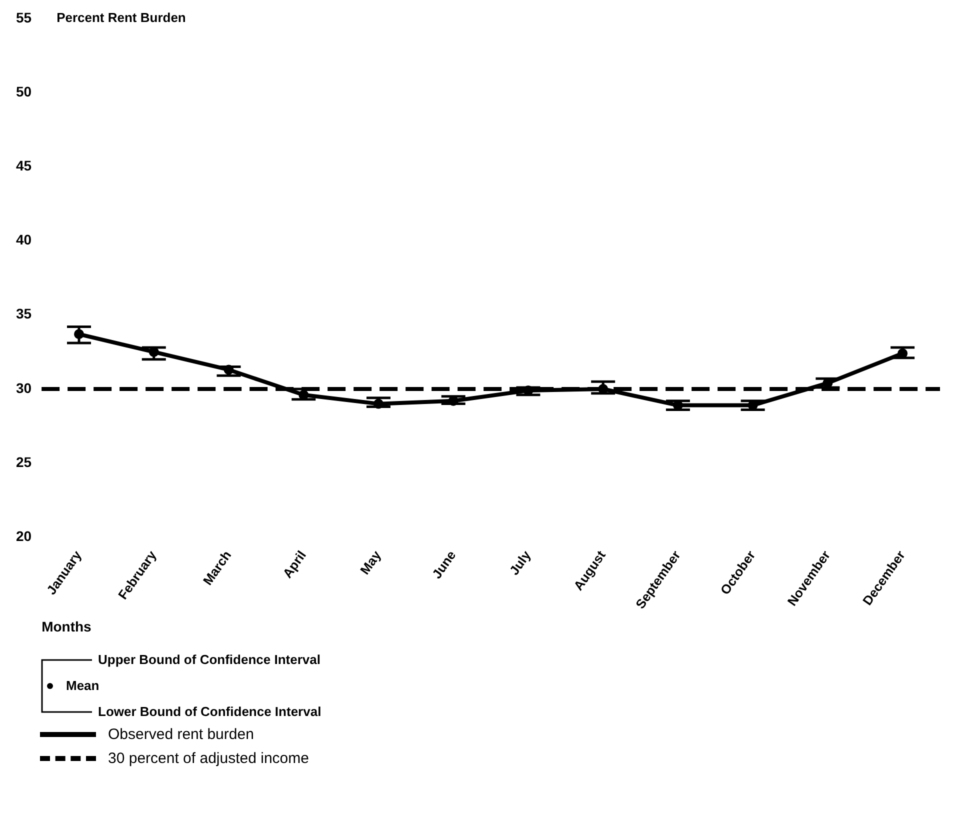 This screenshot has height=827, width=954. What do you see at coordinates (24, 240) in the screenshot?
I see `y-tick-label: 40` at bounding box center [24, 240].